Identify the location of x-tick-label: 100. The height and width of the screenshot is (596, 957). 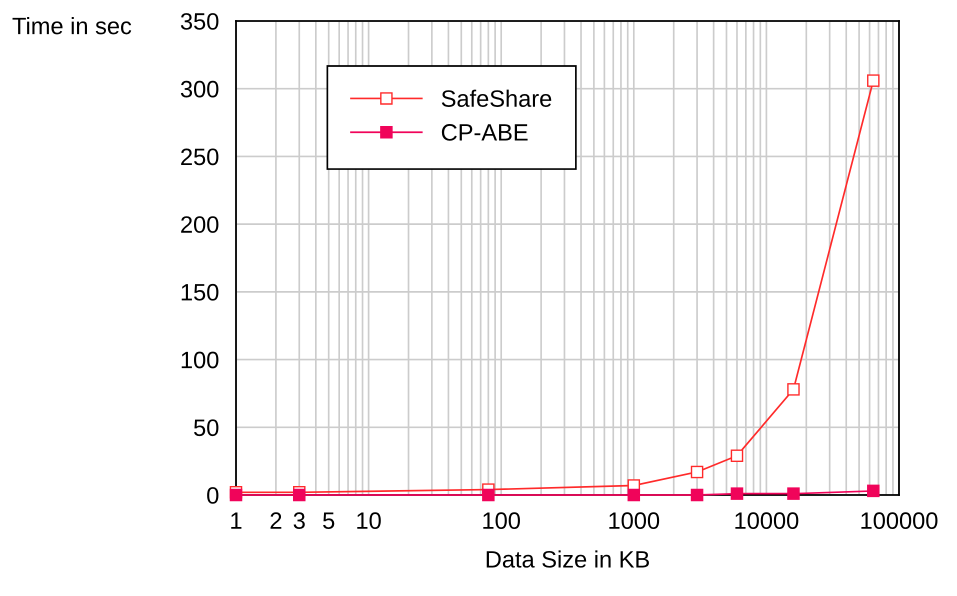
(501, 521).